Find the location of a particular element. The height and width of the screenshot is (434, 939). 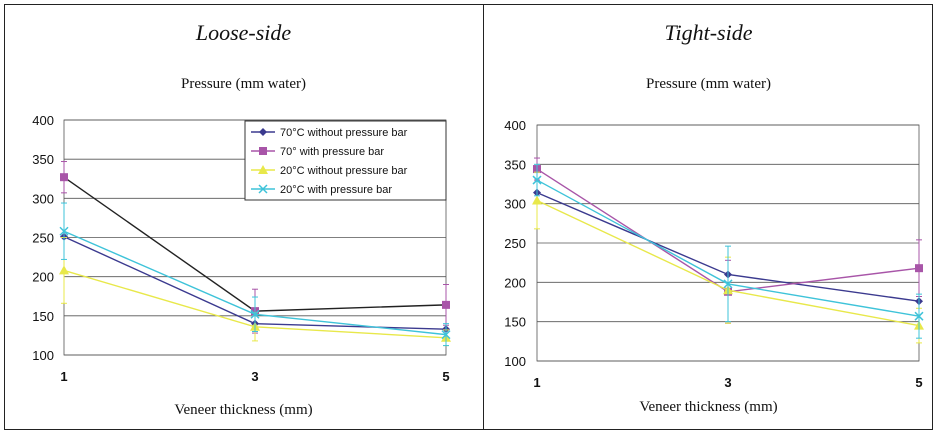

panel-divider is located at coordinates (483, 217).